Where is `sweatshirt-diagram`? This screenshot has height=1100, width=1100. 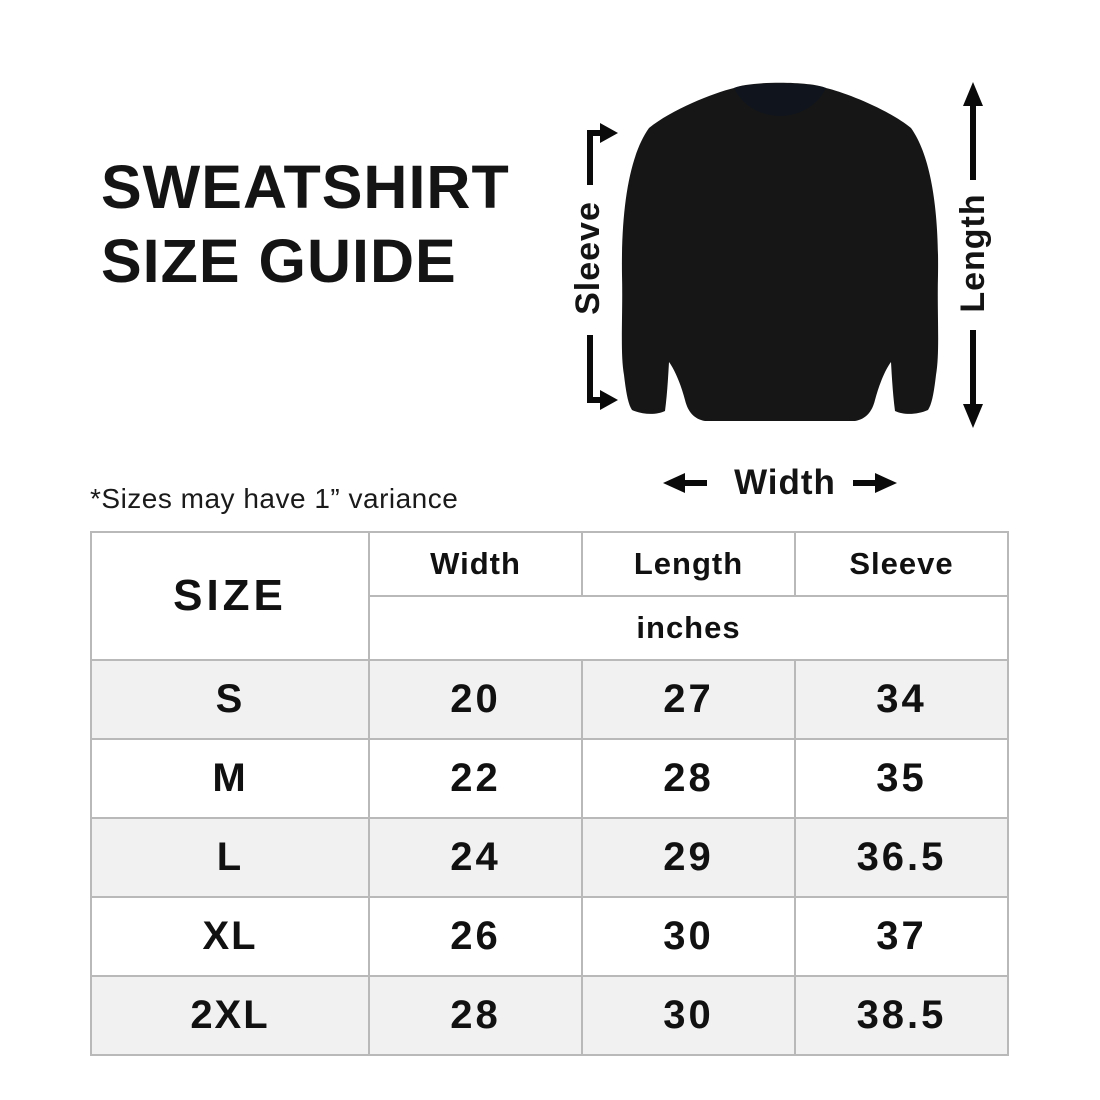
sweatshirt-diagram is located at coordinates (785, 287).